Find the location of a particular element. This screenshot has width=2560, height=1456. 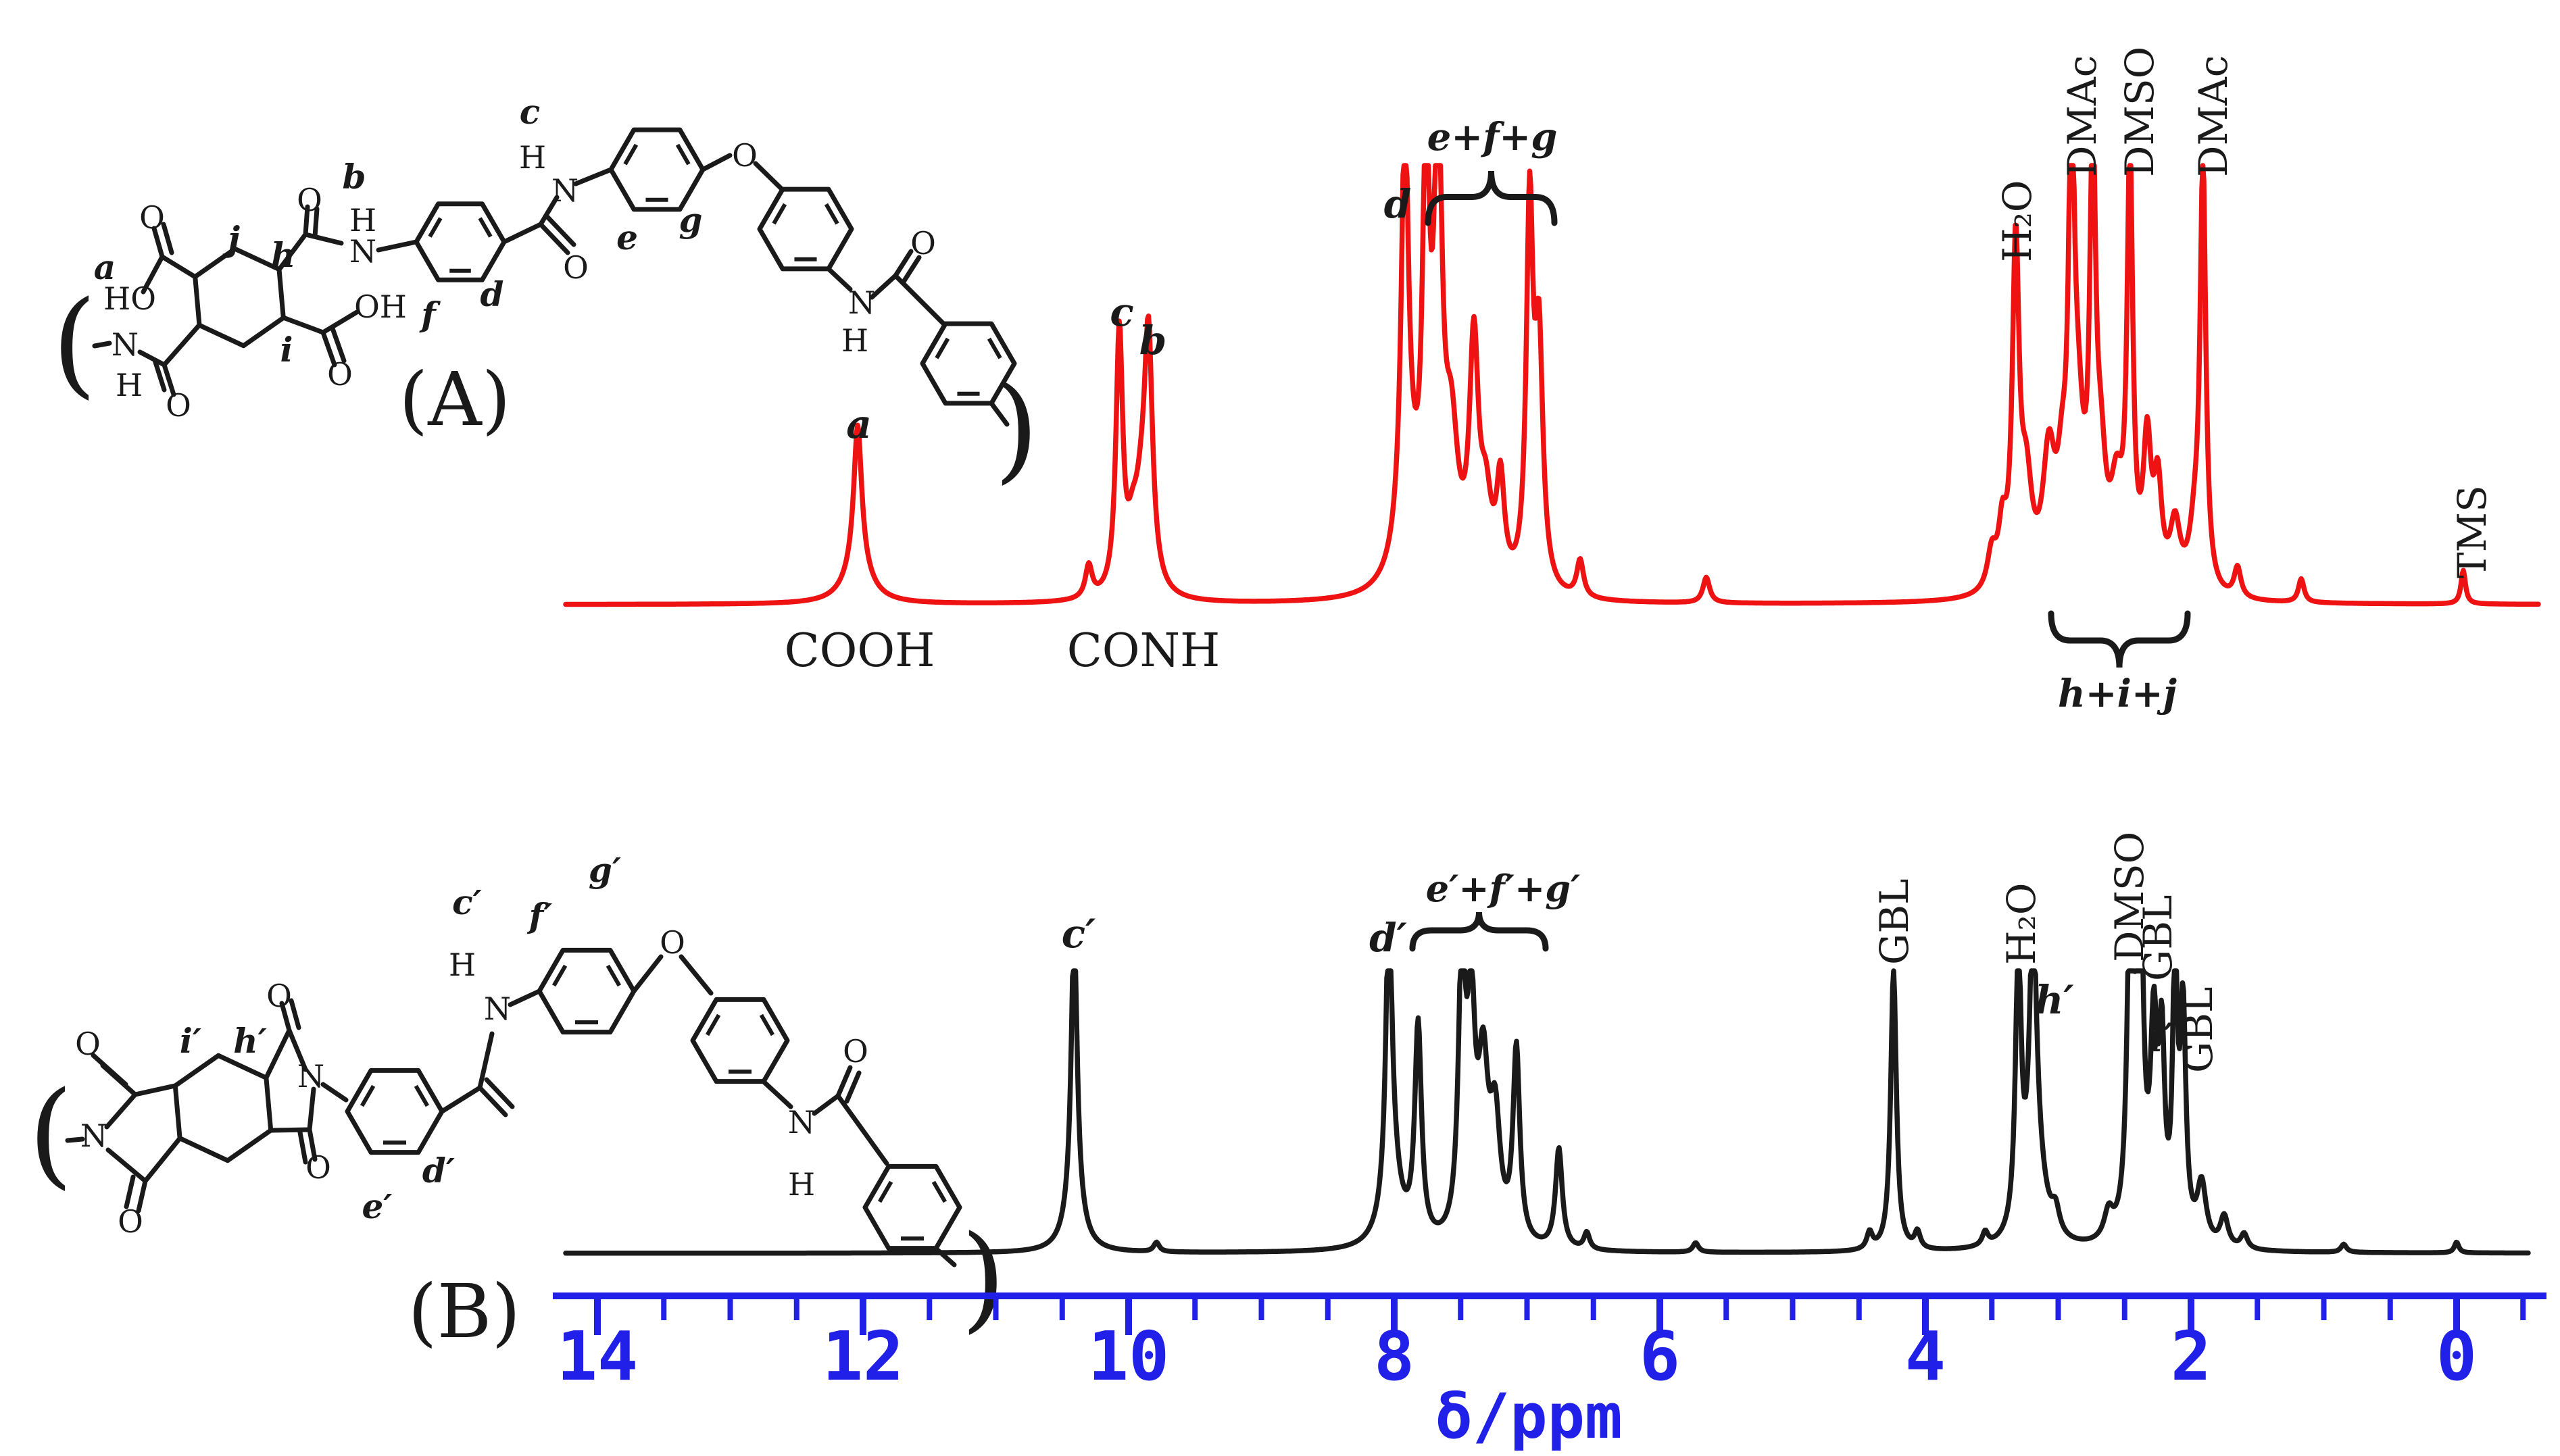

spectrum-a-assignment-label: CONH is located at coordinates (1144, 651).